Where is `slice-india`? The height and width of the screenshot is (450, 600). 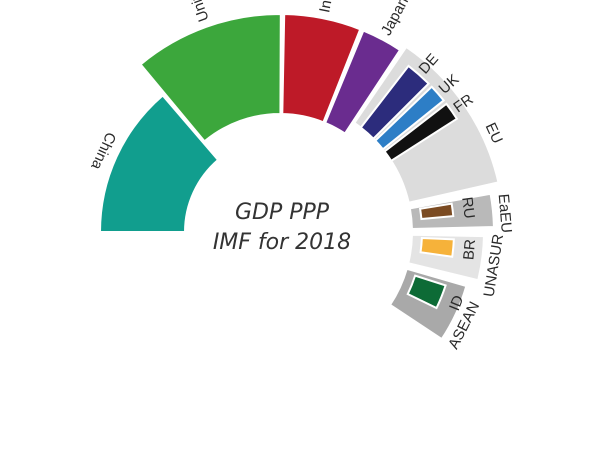
slice-india is located at coordinates (321, 68).